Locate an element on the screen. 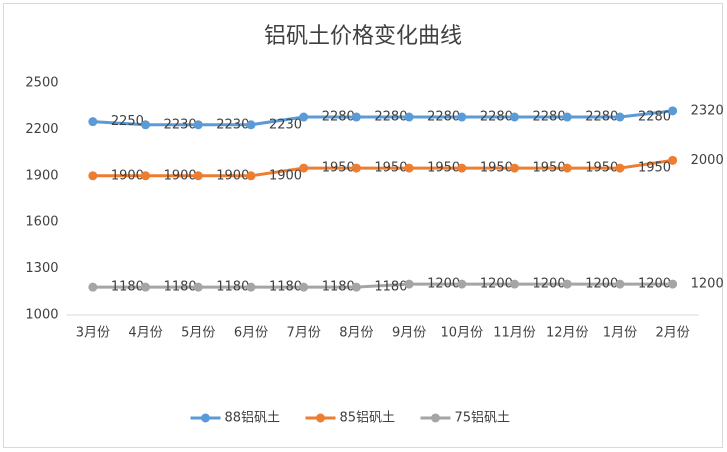  legend-label: 85铝矾土 is located at coordinates (368, 418).